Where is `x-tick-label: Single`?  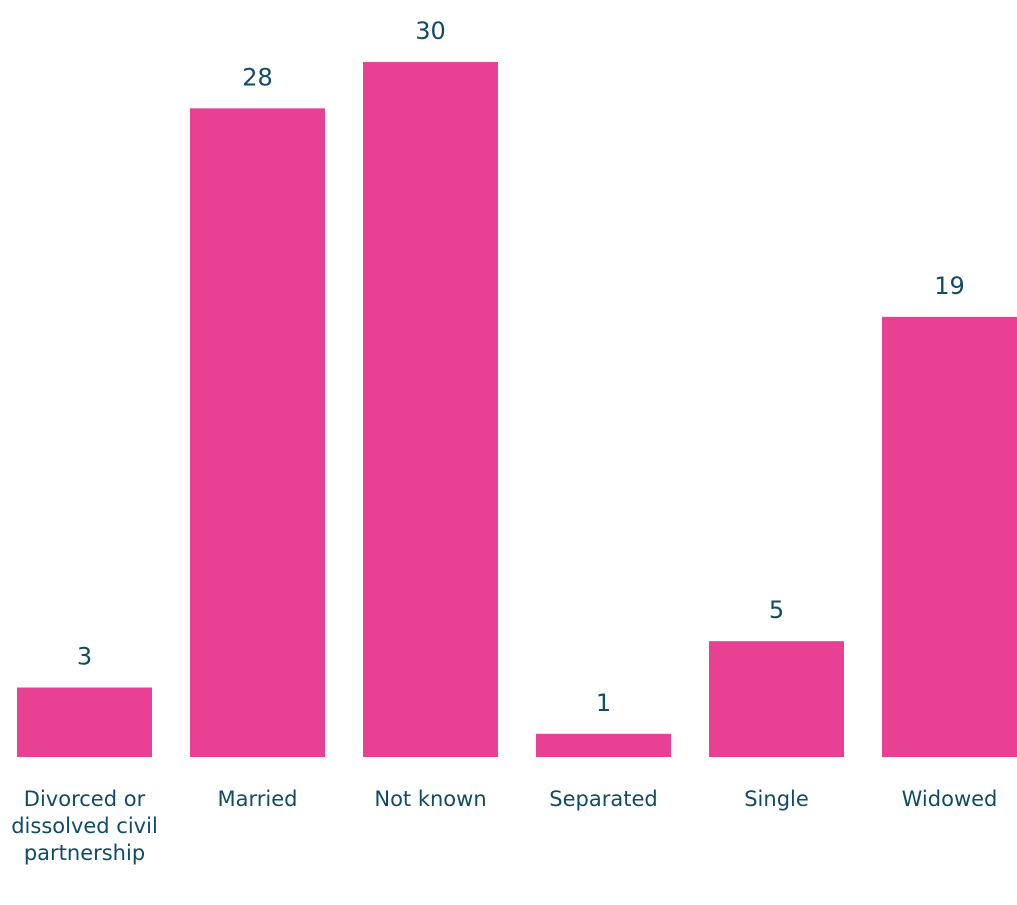
x-tick-label: Single is located at coordinates (776, 799).